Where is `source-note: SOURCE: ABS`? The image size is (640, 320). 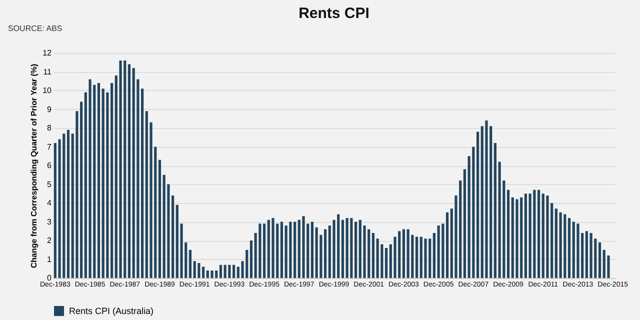
source-note: SOURCE: ABS is located at coordinates (35, 28).